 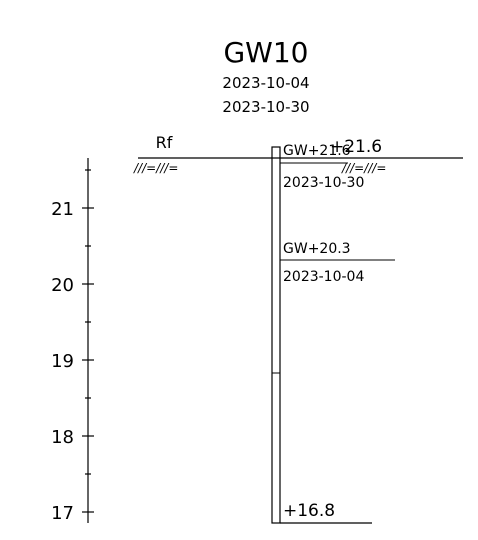 What do you see at coordinates (317, 249) in the screenshot?
I see `gw-level-label: GW+20.3` at bounding box center [317, 249].